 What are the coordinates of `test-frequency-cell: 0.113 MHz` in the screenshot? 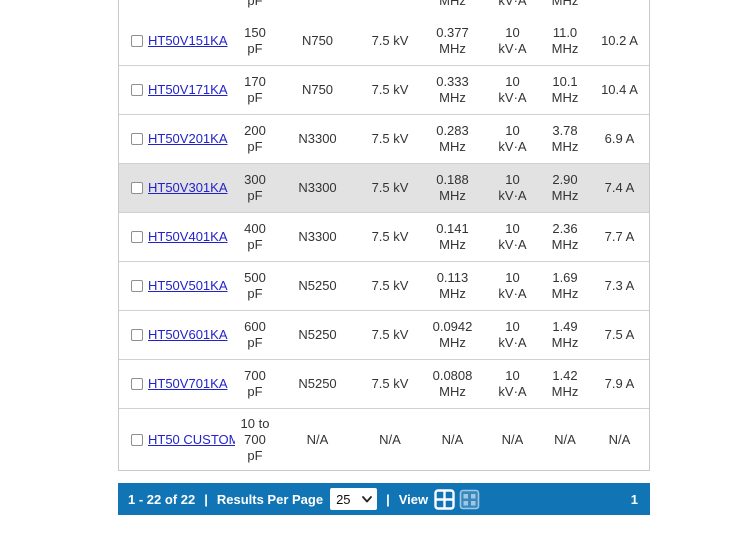 It's located at (452, 285).